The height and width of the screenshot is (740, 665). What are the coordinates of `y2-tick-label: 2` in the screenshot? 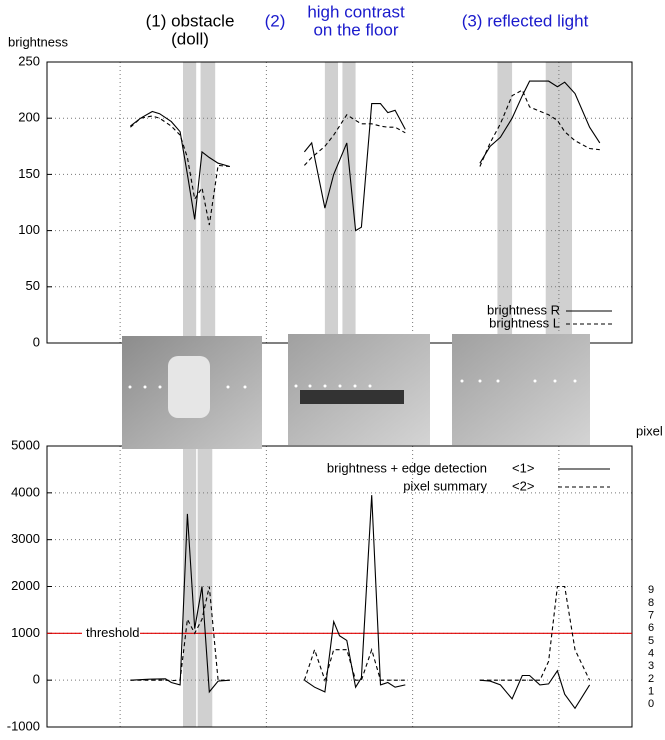 It's located at (651, 679).